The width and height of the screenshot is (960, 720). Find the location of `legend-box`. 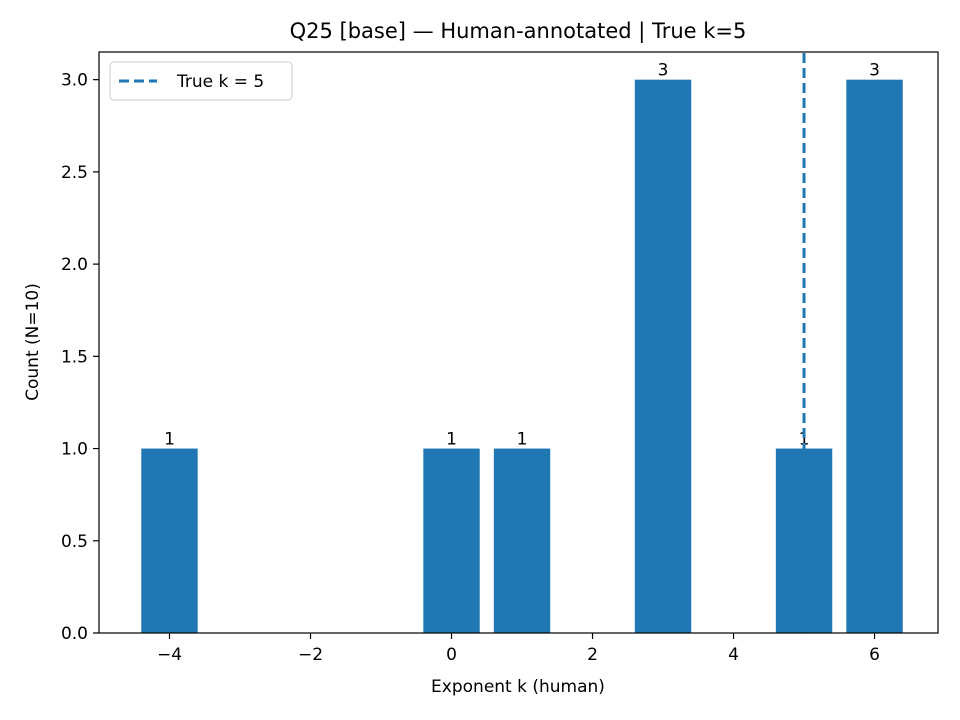

legend-box is located at coordinates (201, 81).